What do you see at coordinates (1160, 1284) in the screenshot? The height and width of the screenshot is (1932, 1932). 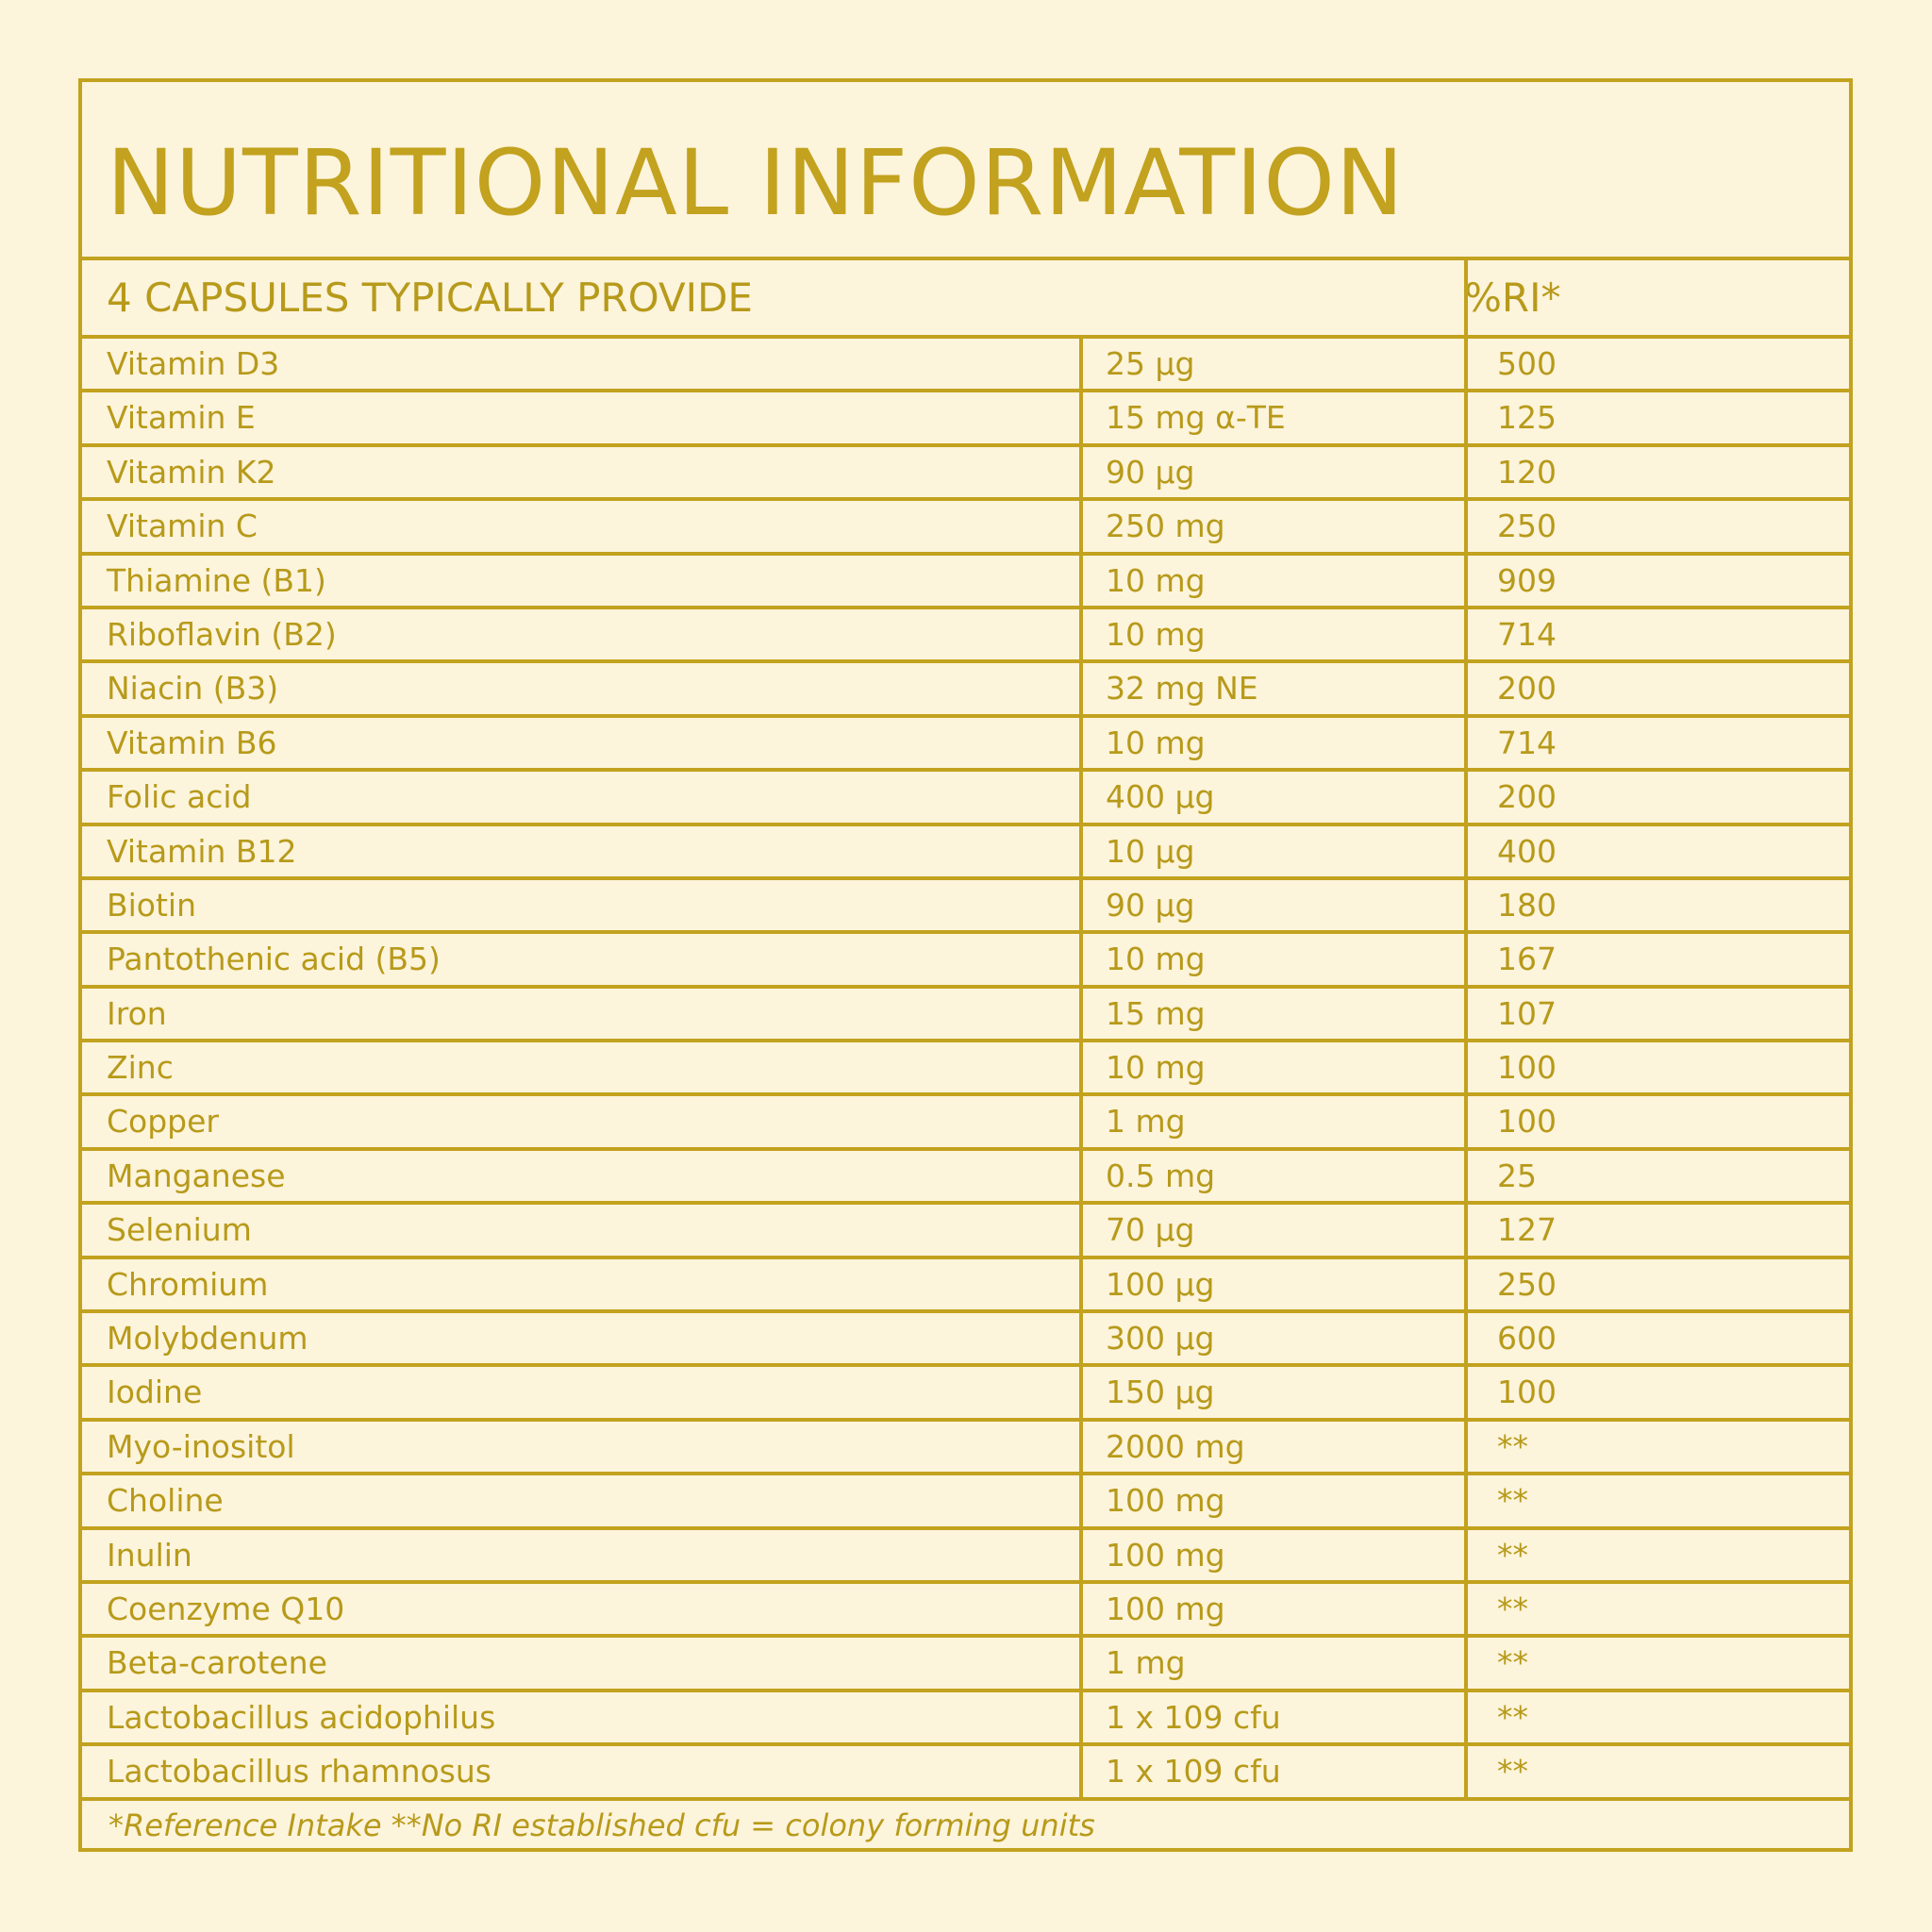 I see `nutrient-amount: 100 µg` at bounding box center [1160, 1284].